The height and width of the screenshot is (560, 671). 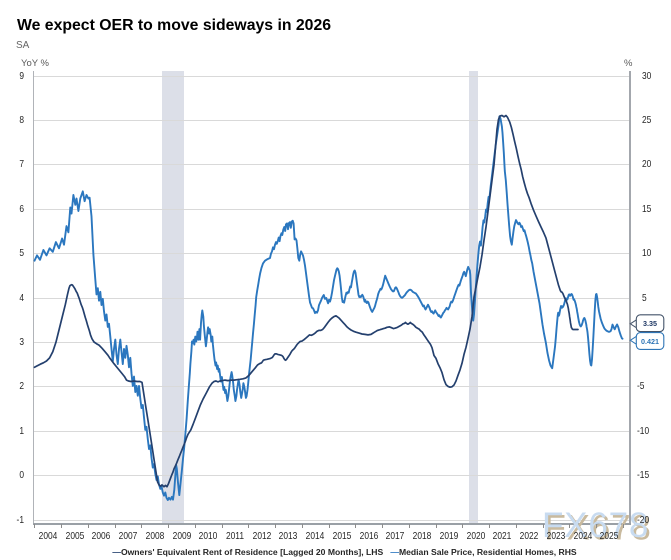 What do you see at coordinates (650, 341) in the screenshot?
I see `svg-text: 0.421` at bounding box center [650, 341].